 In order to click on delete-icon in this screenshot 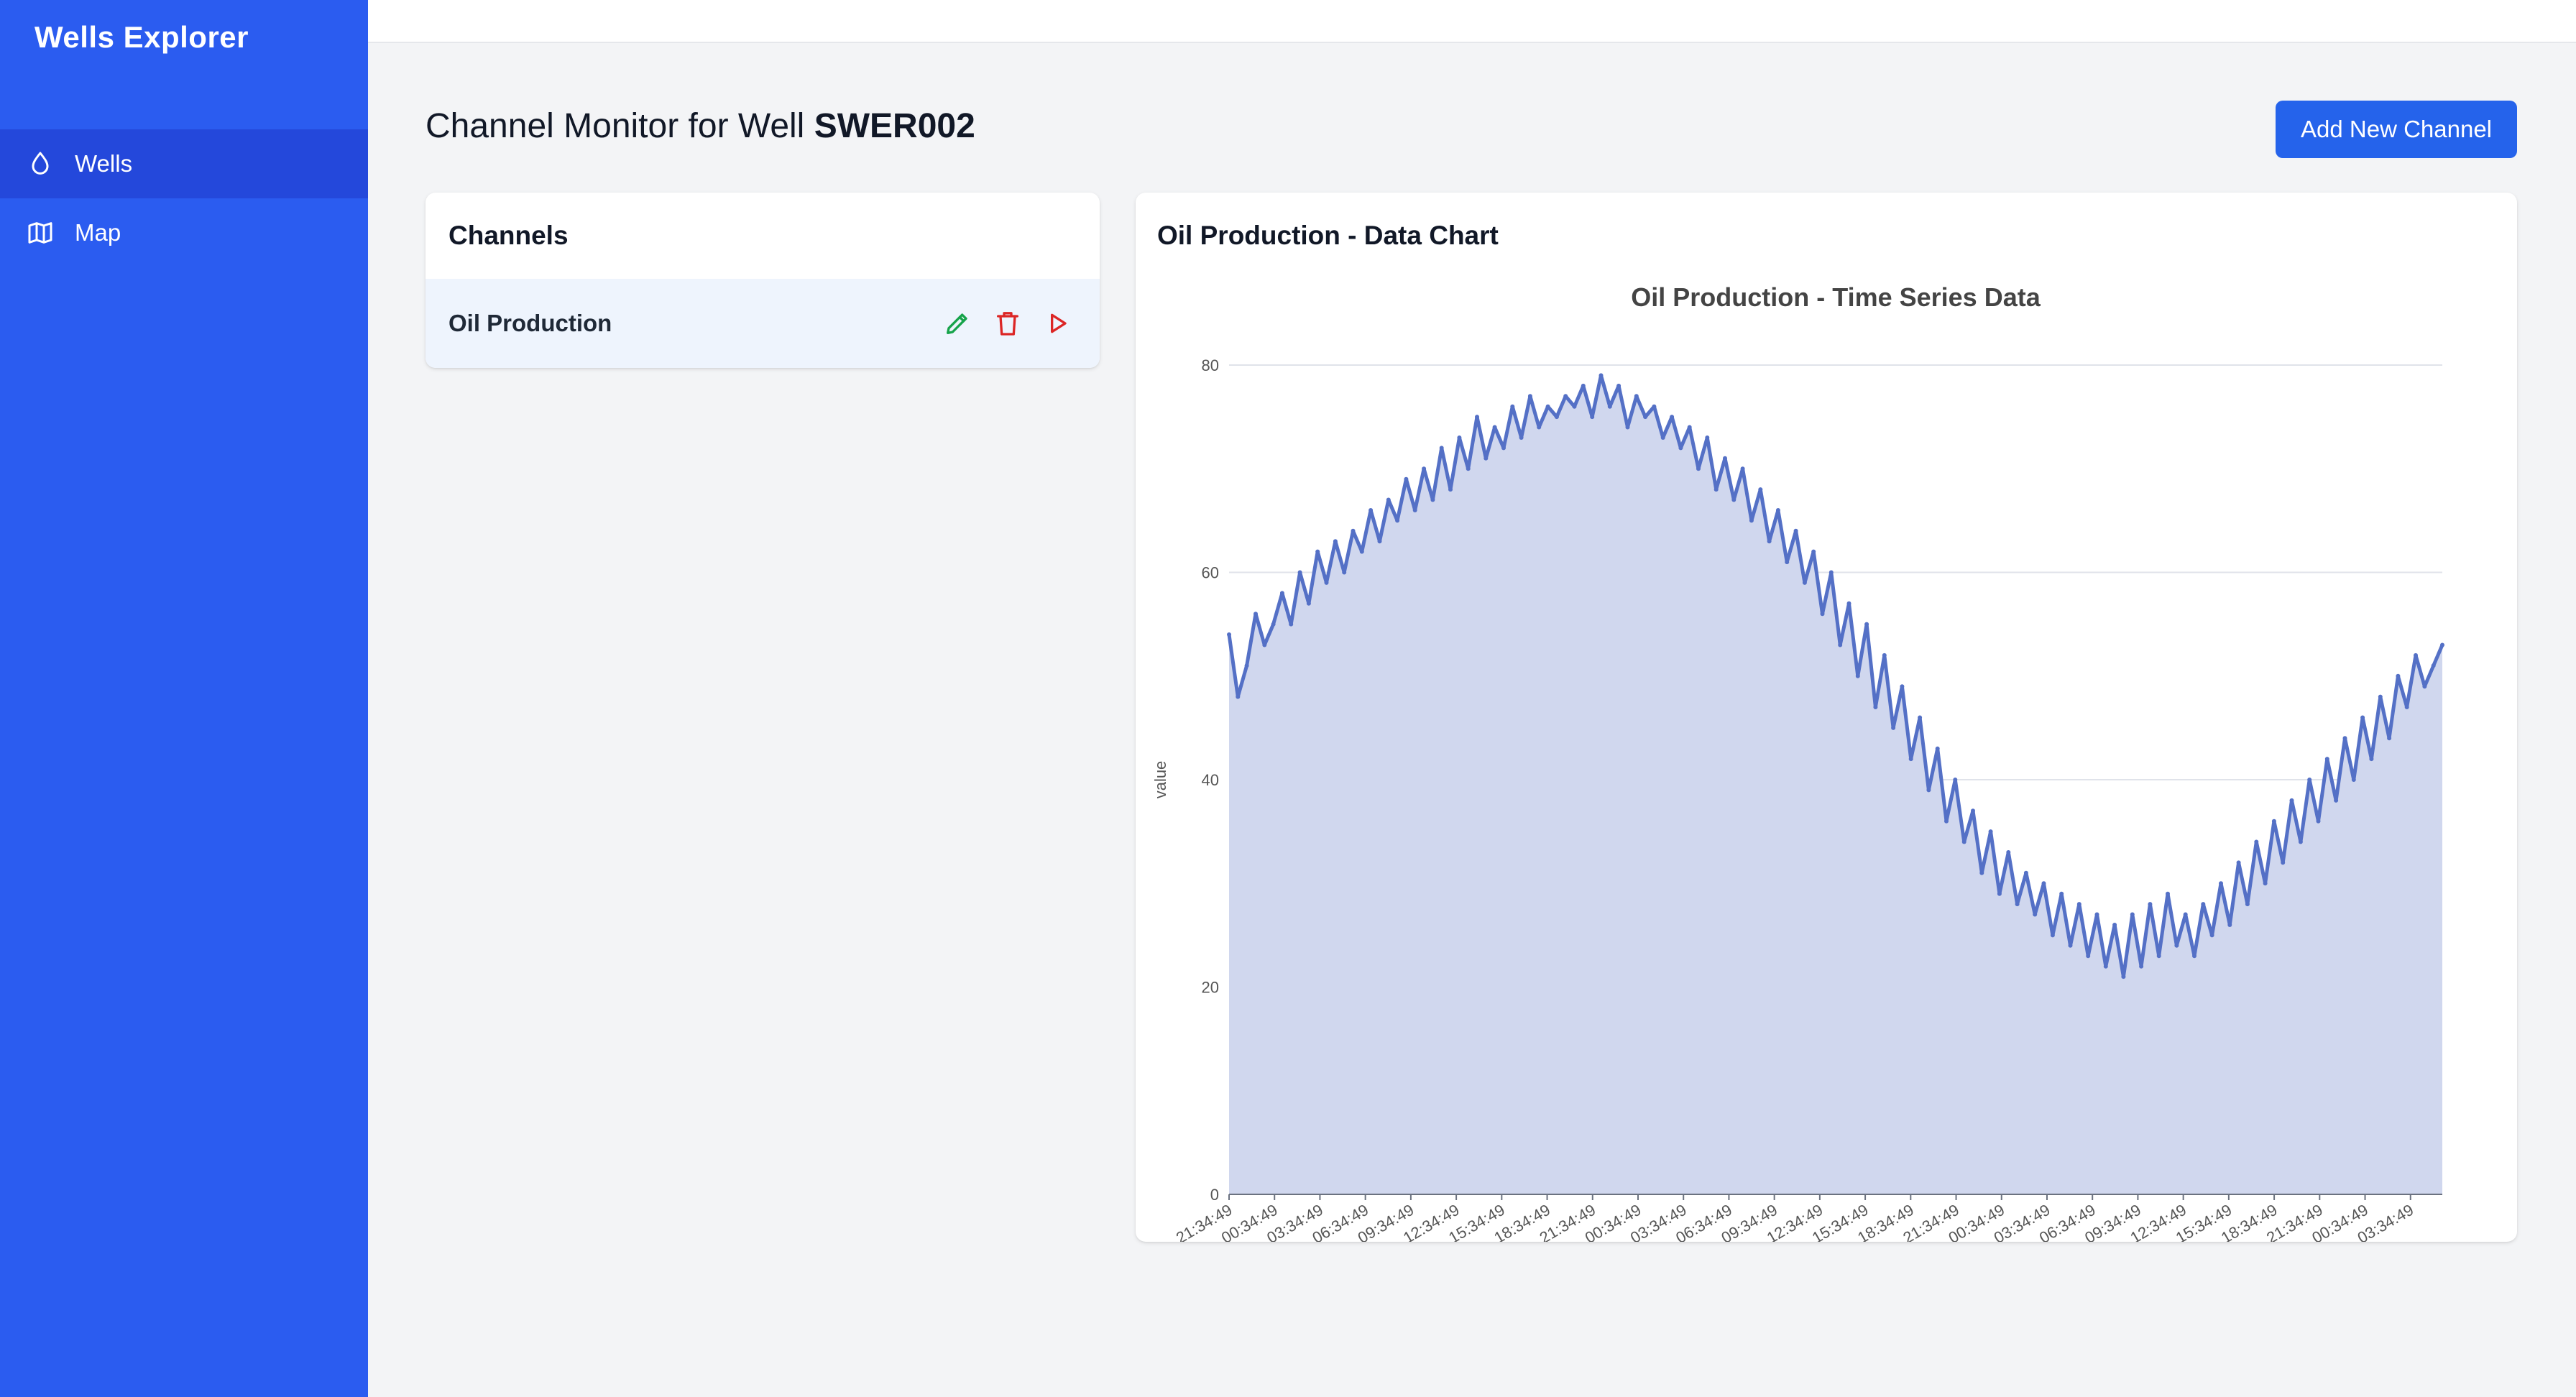, I will do `click(1008, 323)`.